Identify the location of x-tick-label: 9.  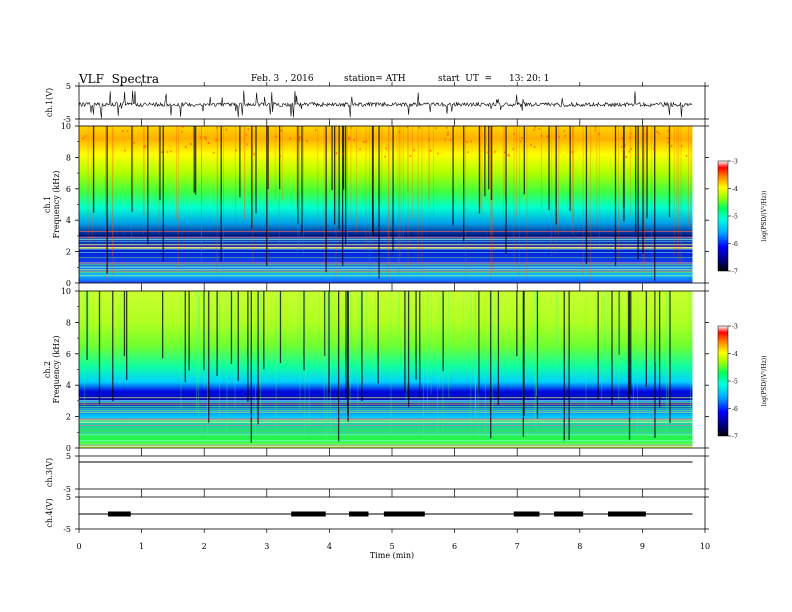
(642, 546).